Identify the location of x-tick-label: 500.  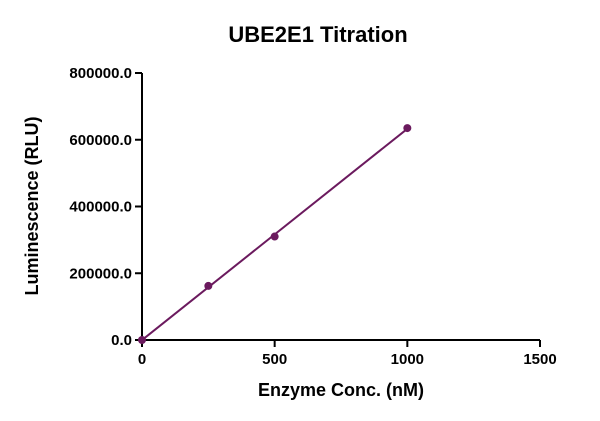
(274, 359).